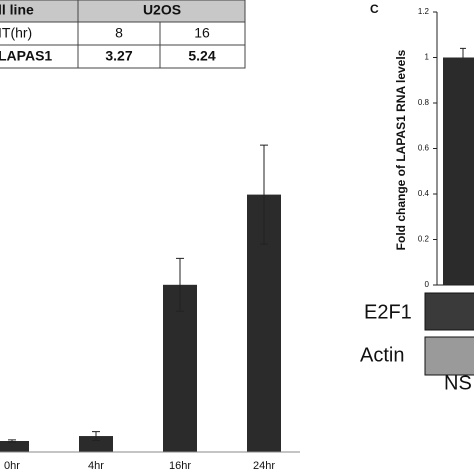 Image resolution: width=474 pixels, height=474 pixels. Describe the element at coordinates (388, 312) in the screenshot. I see `blot-label: E2F1` at that location.